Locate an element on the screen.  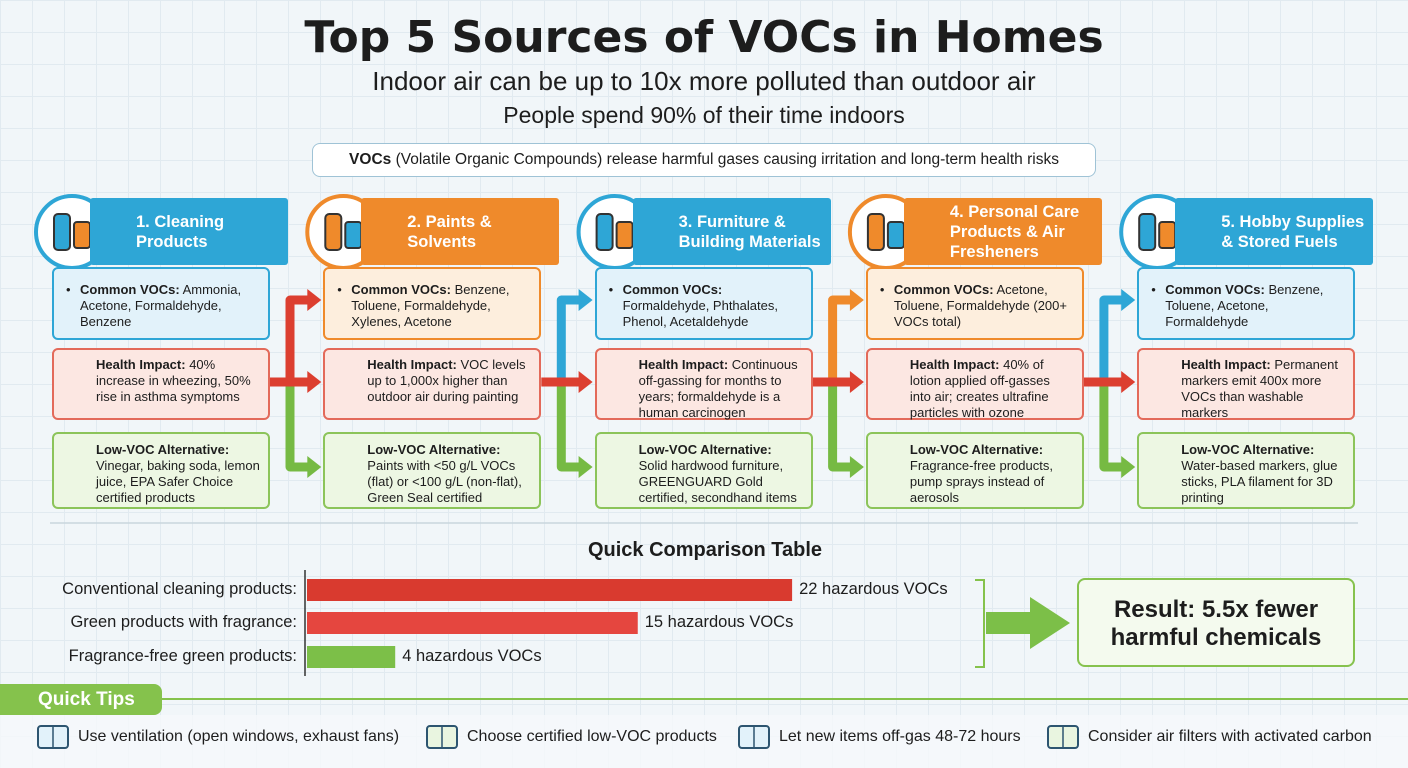
value-label: 15 hazardous VOCs is located at coordinates (719, 622).